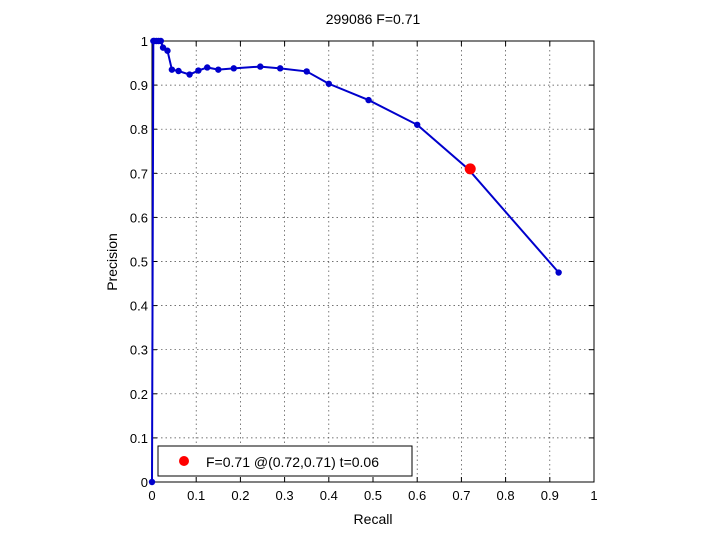 The height and width of the screenshot is (540, 720). What do you see at coordinates (373, 19) in the screenshot?
I see `chart-title: 299086 F=0.71` at bounding box center [373, 19].